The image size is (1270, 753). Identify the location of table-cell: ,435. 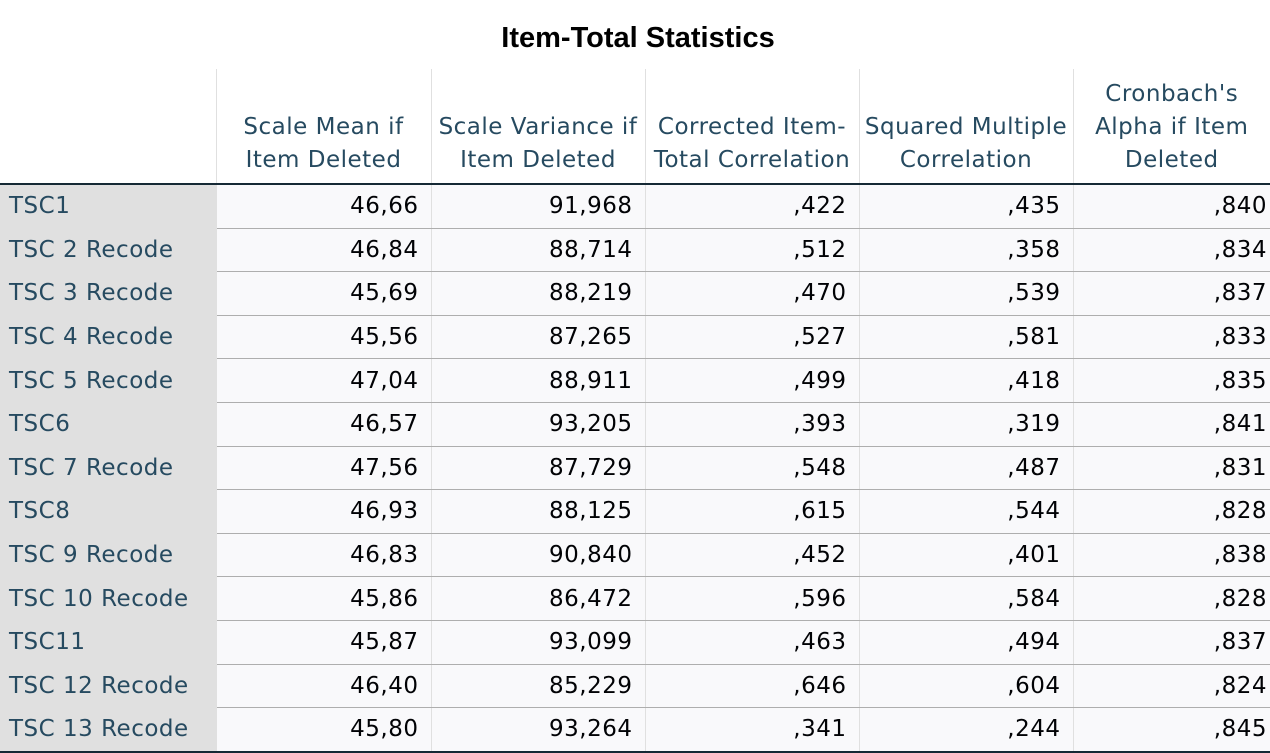
(965, 206).